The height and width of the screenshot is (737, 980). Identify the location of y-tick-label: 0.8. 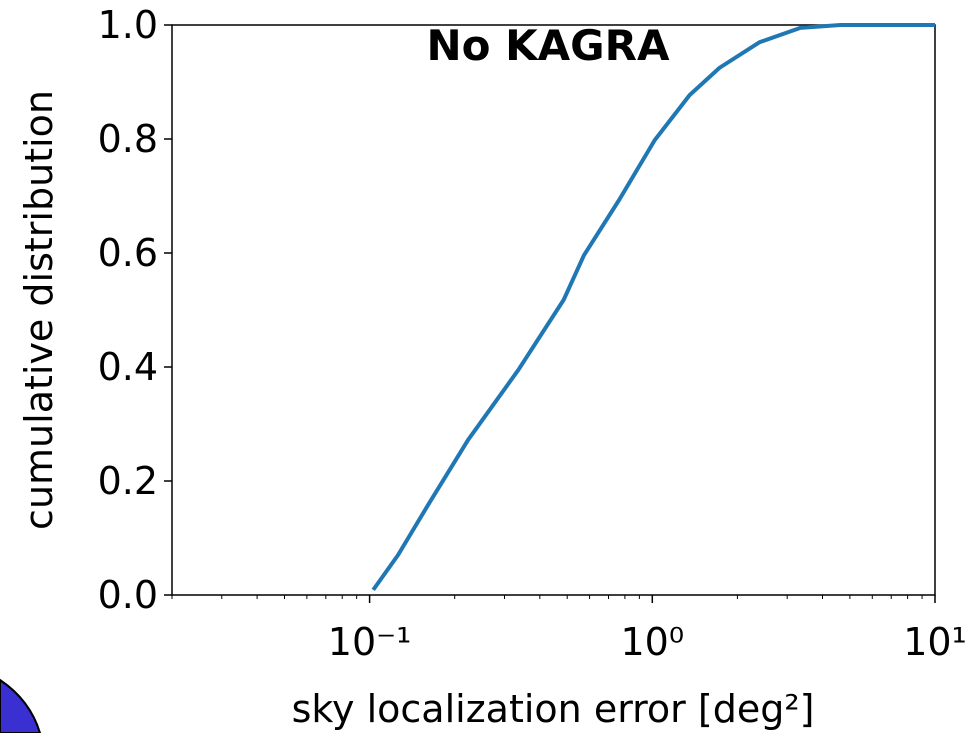
(128, 139).